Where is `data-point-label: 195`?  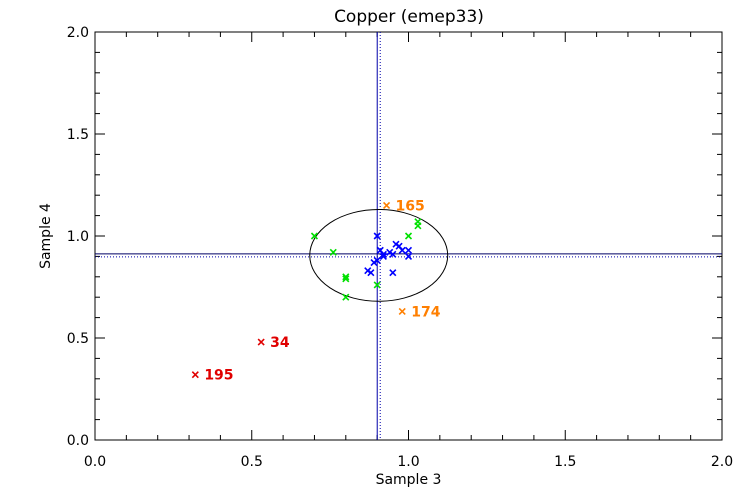
data-point-label: 195 is located at coordinates (218, 376).